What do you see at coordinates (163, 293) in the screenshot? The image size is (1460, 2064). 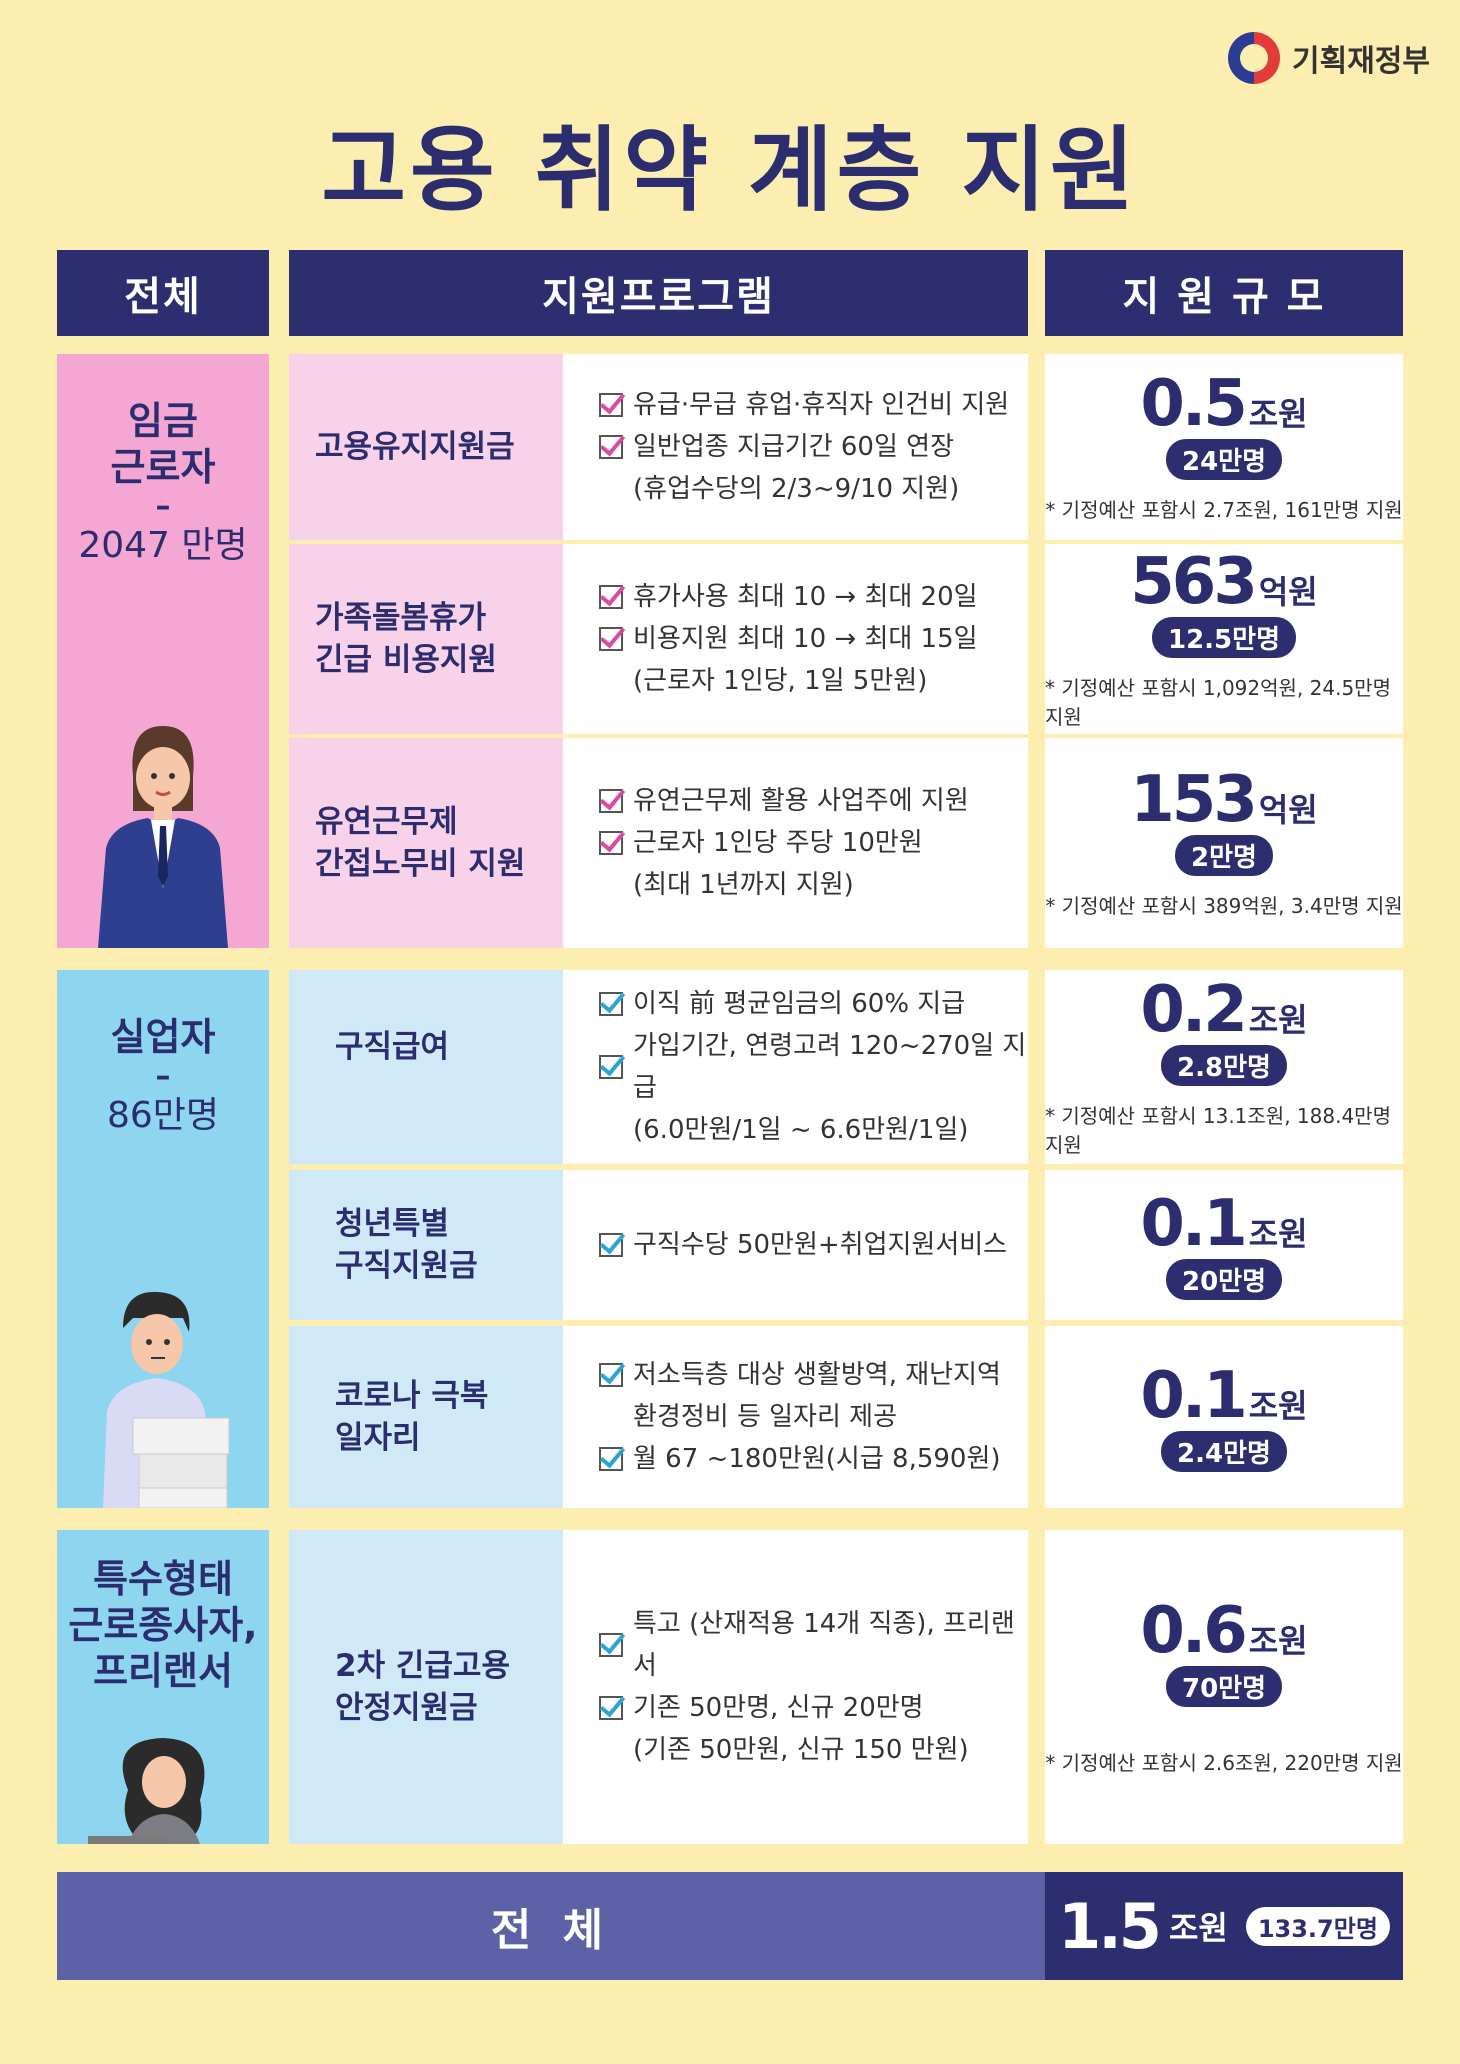 I see `header-total: 전체` at bounding box center [163, 293].